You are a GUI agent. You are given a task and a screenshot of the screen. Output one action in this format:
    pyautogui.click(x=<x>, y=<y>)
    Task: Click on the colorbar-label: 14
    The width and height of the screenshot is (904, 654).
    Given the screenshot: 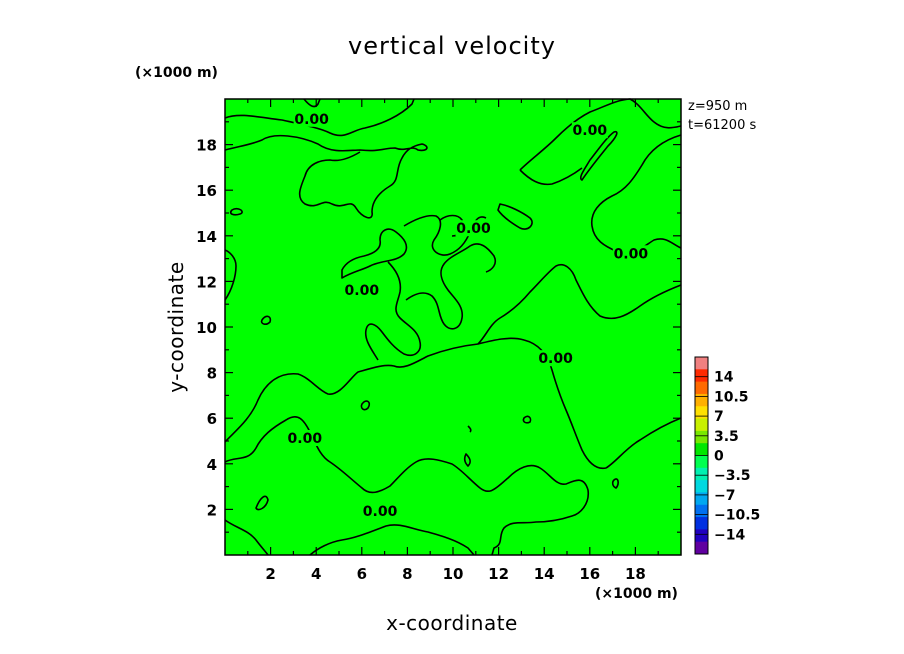 What is the action you would take?
    pyautogui.click(x=724, y=378)
    